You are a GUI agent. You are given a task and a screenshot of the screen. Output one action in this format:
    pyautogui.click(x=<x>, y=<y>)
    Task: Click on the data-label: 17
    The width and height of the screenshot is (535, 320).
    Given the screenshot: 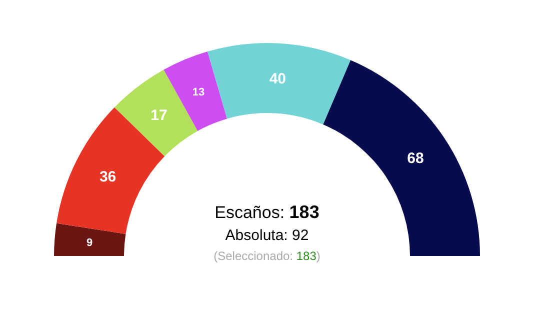 What is the action you would take?
    pyautogui.click(x=159, y=115)
    